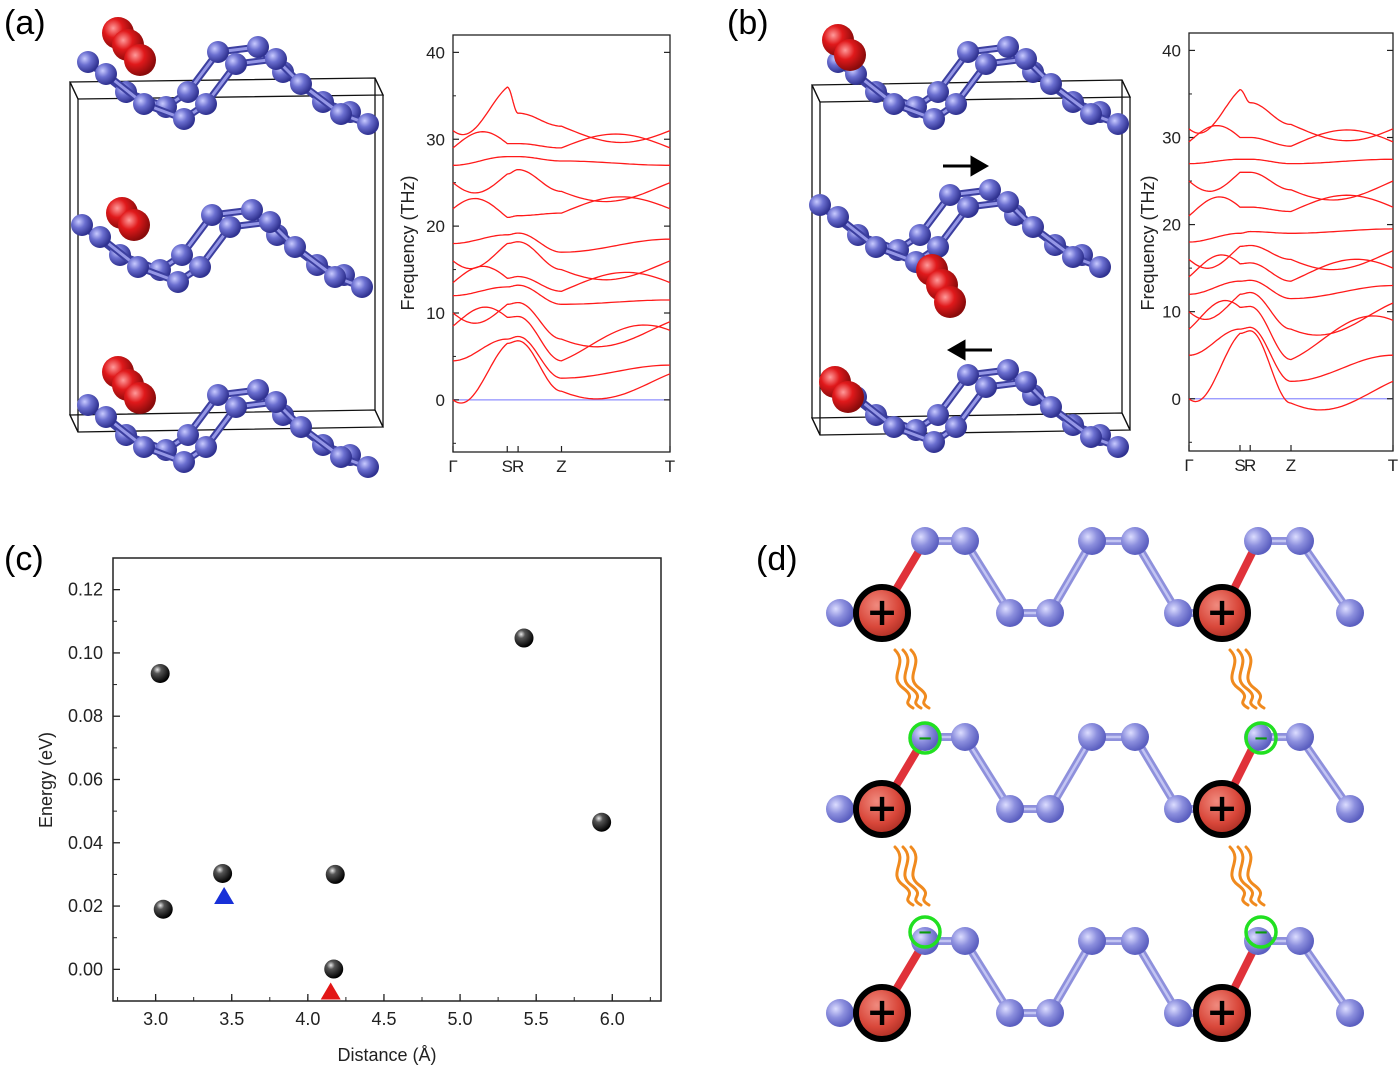  I want to click on layer-b-top, so click(975, 79).